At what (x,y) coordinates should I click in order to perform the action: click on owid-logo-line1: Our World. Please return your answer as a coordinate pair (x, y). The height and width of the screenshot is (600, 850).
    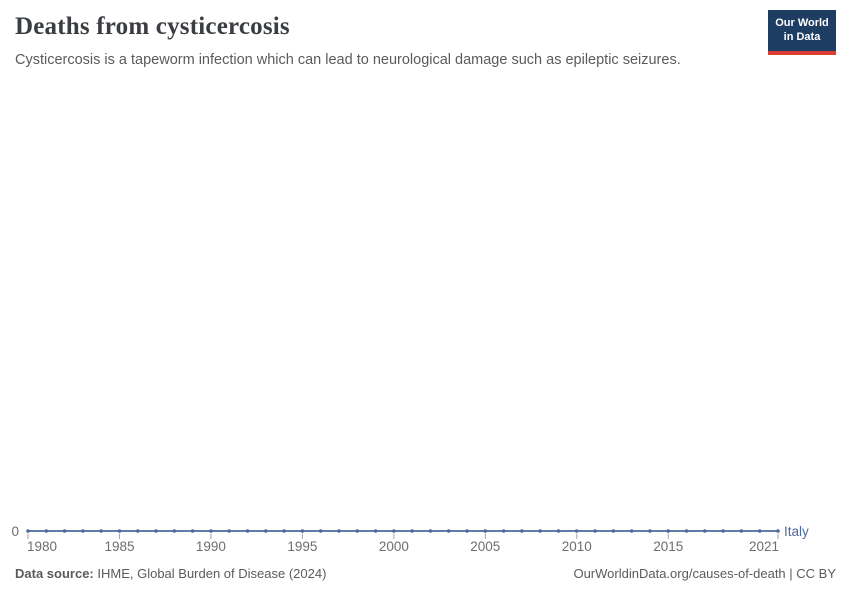
    Looking at the image, I should click on (802, 23).